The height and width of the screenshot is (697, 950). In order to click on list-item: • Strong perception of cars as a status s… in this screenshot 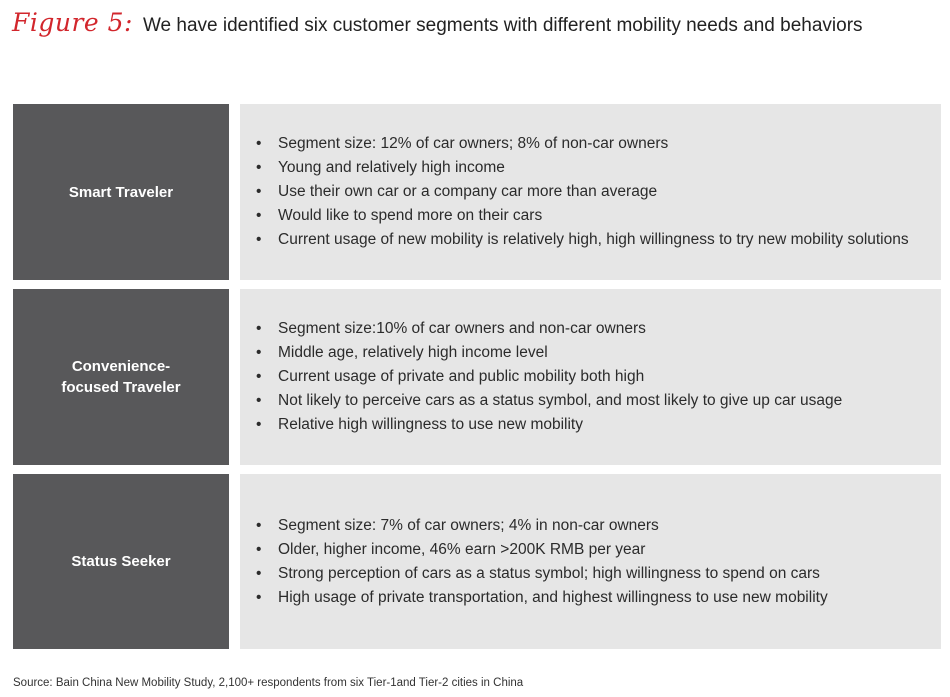, I will do `click(542, 574)`.